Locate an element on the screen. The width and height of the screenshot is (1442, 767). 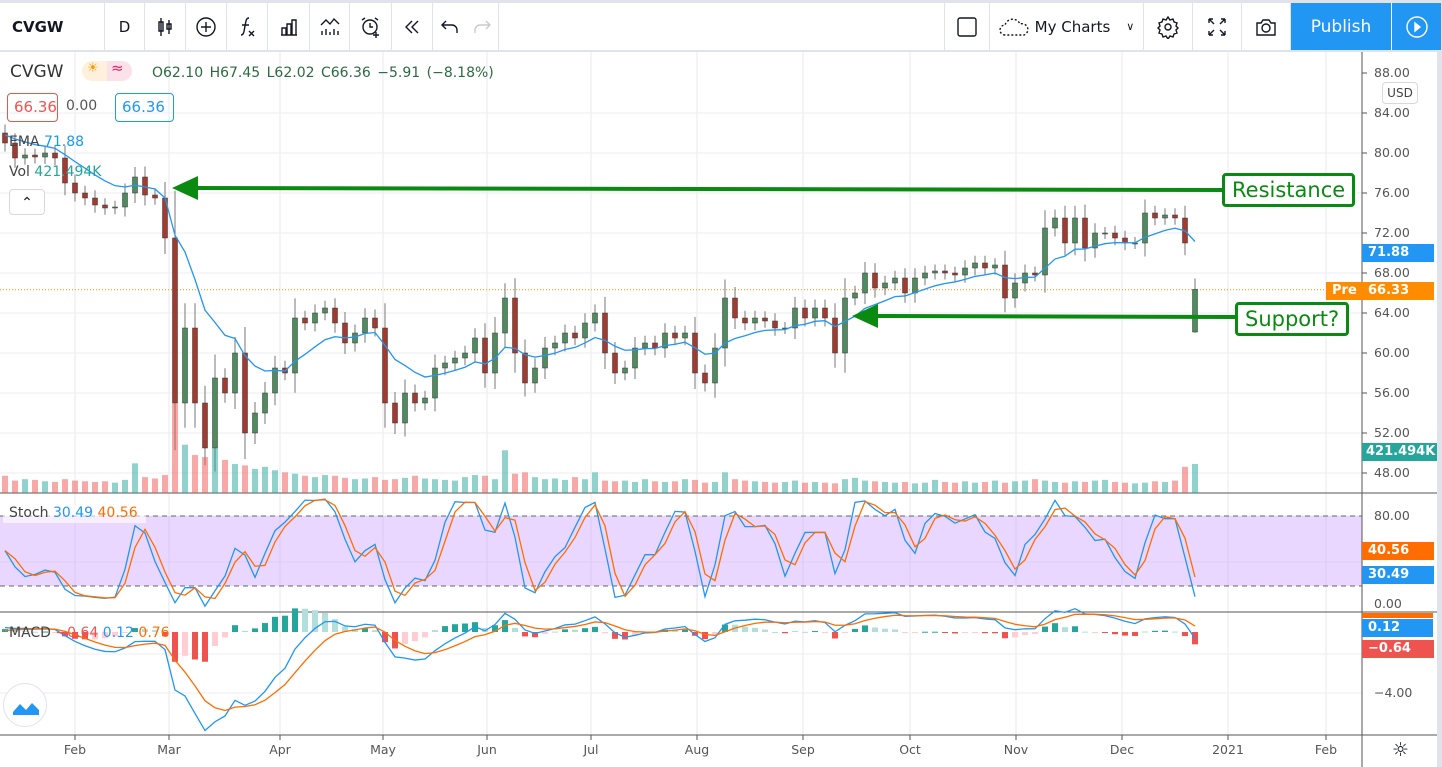
buy-button: 66.36 is located at coordinates (144, 107).